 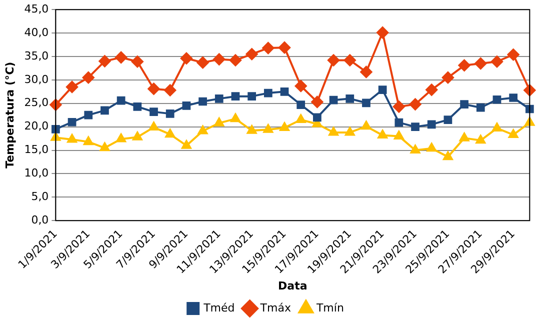 What do you see at coordinates (36, 173) in the screenshot?
I see `y-tick-label: 10,0` at bounding box center [36, 173].